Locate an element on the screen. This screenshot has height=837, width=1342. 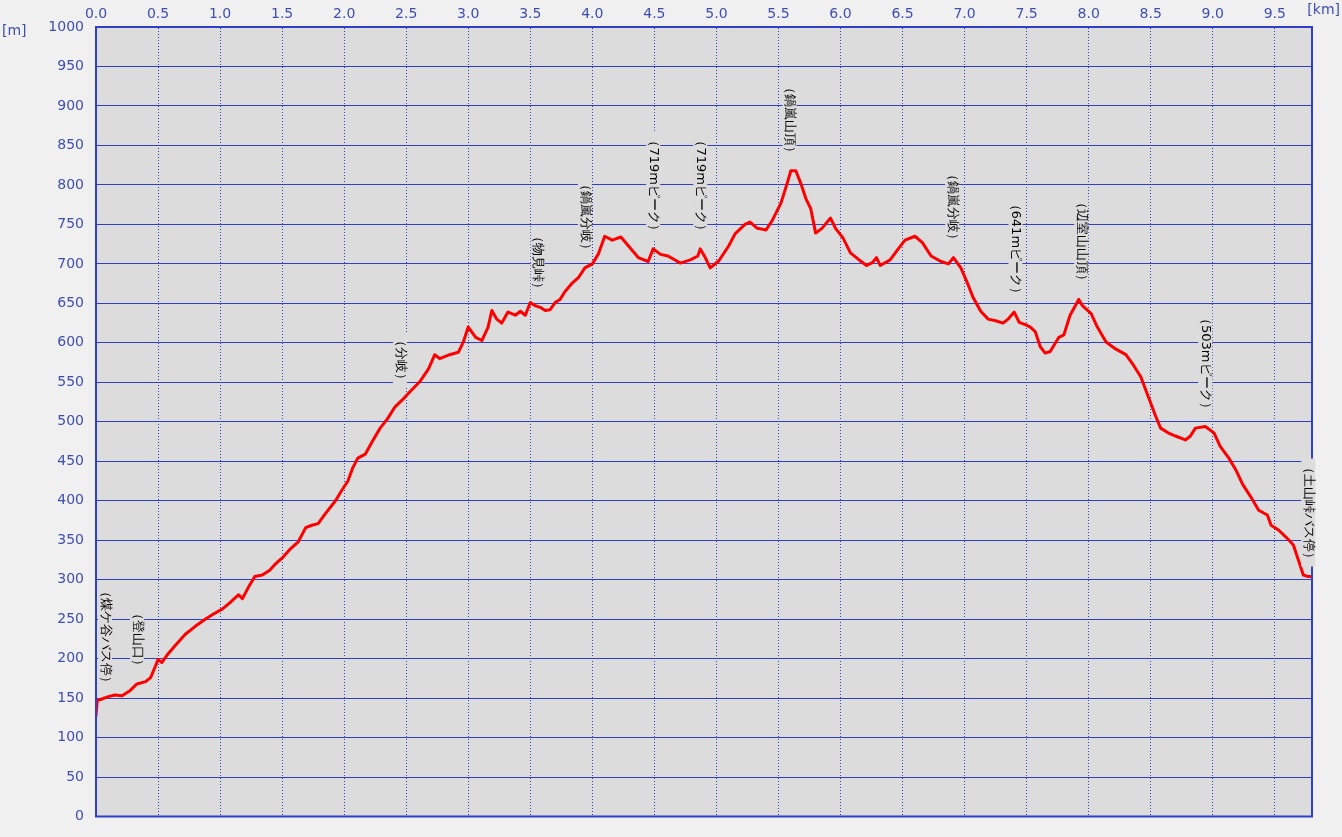
y-tick-label: 700 is located at coordinates (70, 262).